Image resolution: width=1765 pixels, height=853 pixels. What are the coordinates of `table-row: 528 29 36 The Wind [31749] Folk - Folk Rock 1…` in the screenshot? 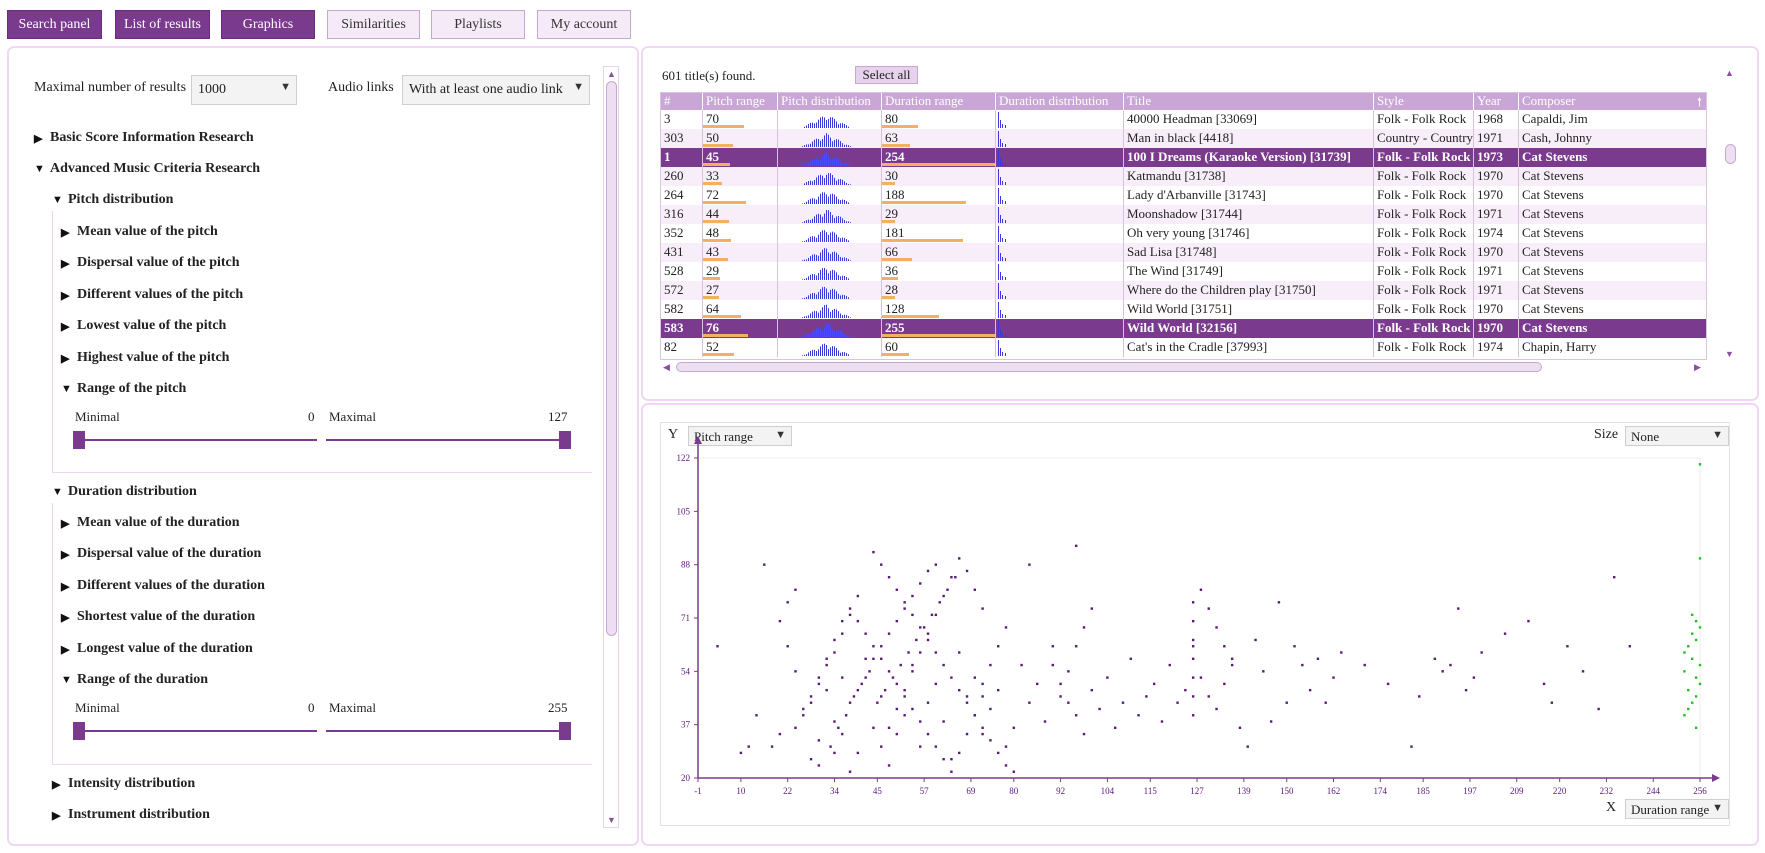 It's located at (1183, 271).